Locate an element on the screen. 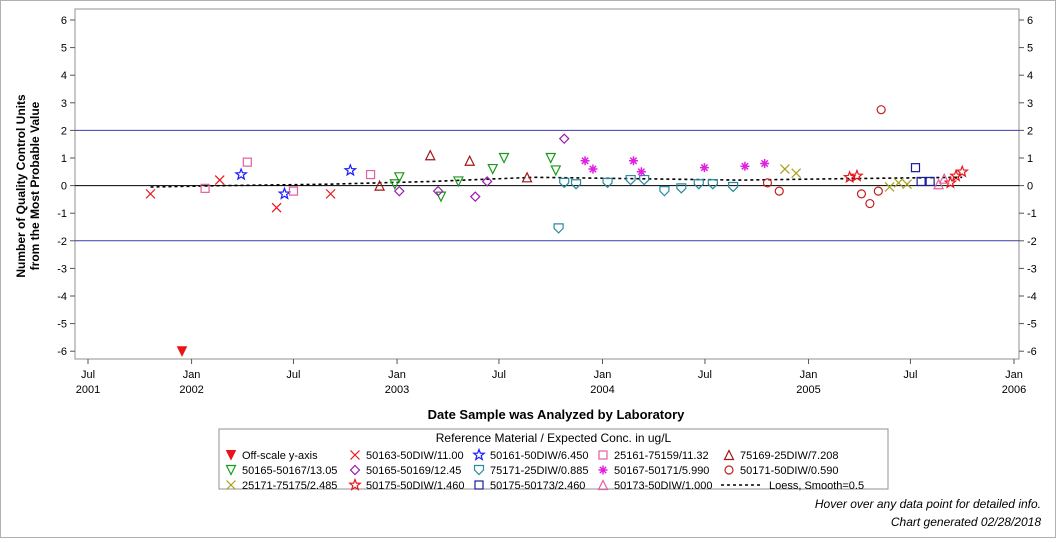 This screenshot has height=542, width=1056. y-tick-label-left: 2 is located at coordinates (64, 131).